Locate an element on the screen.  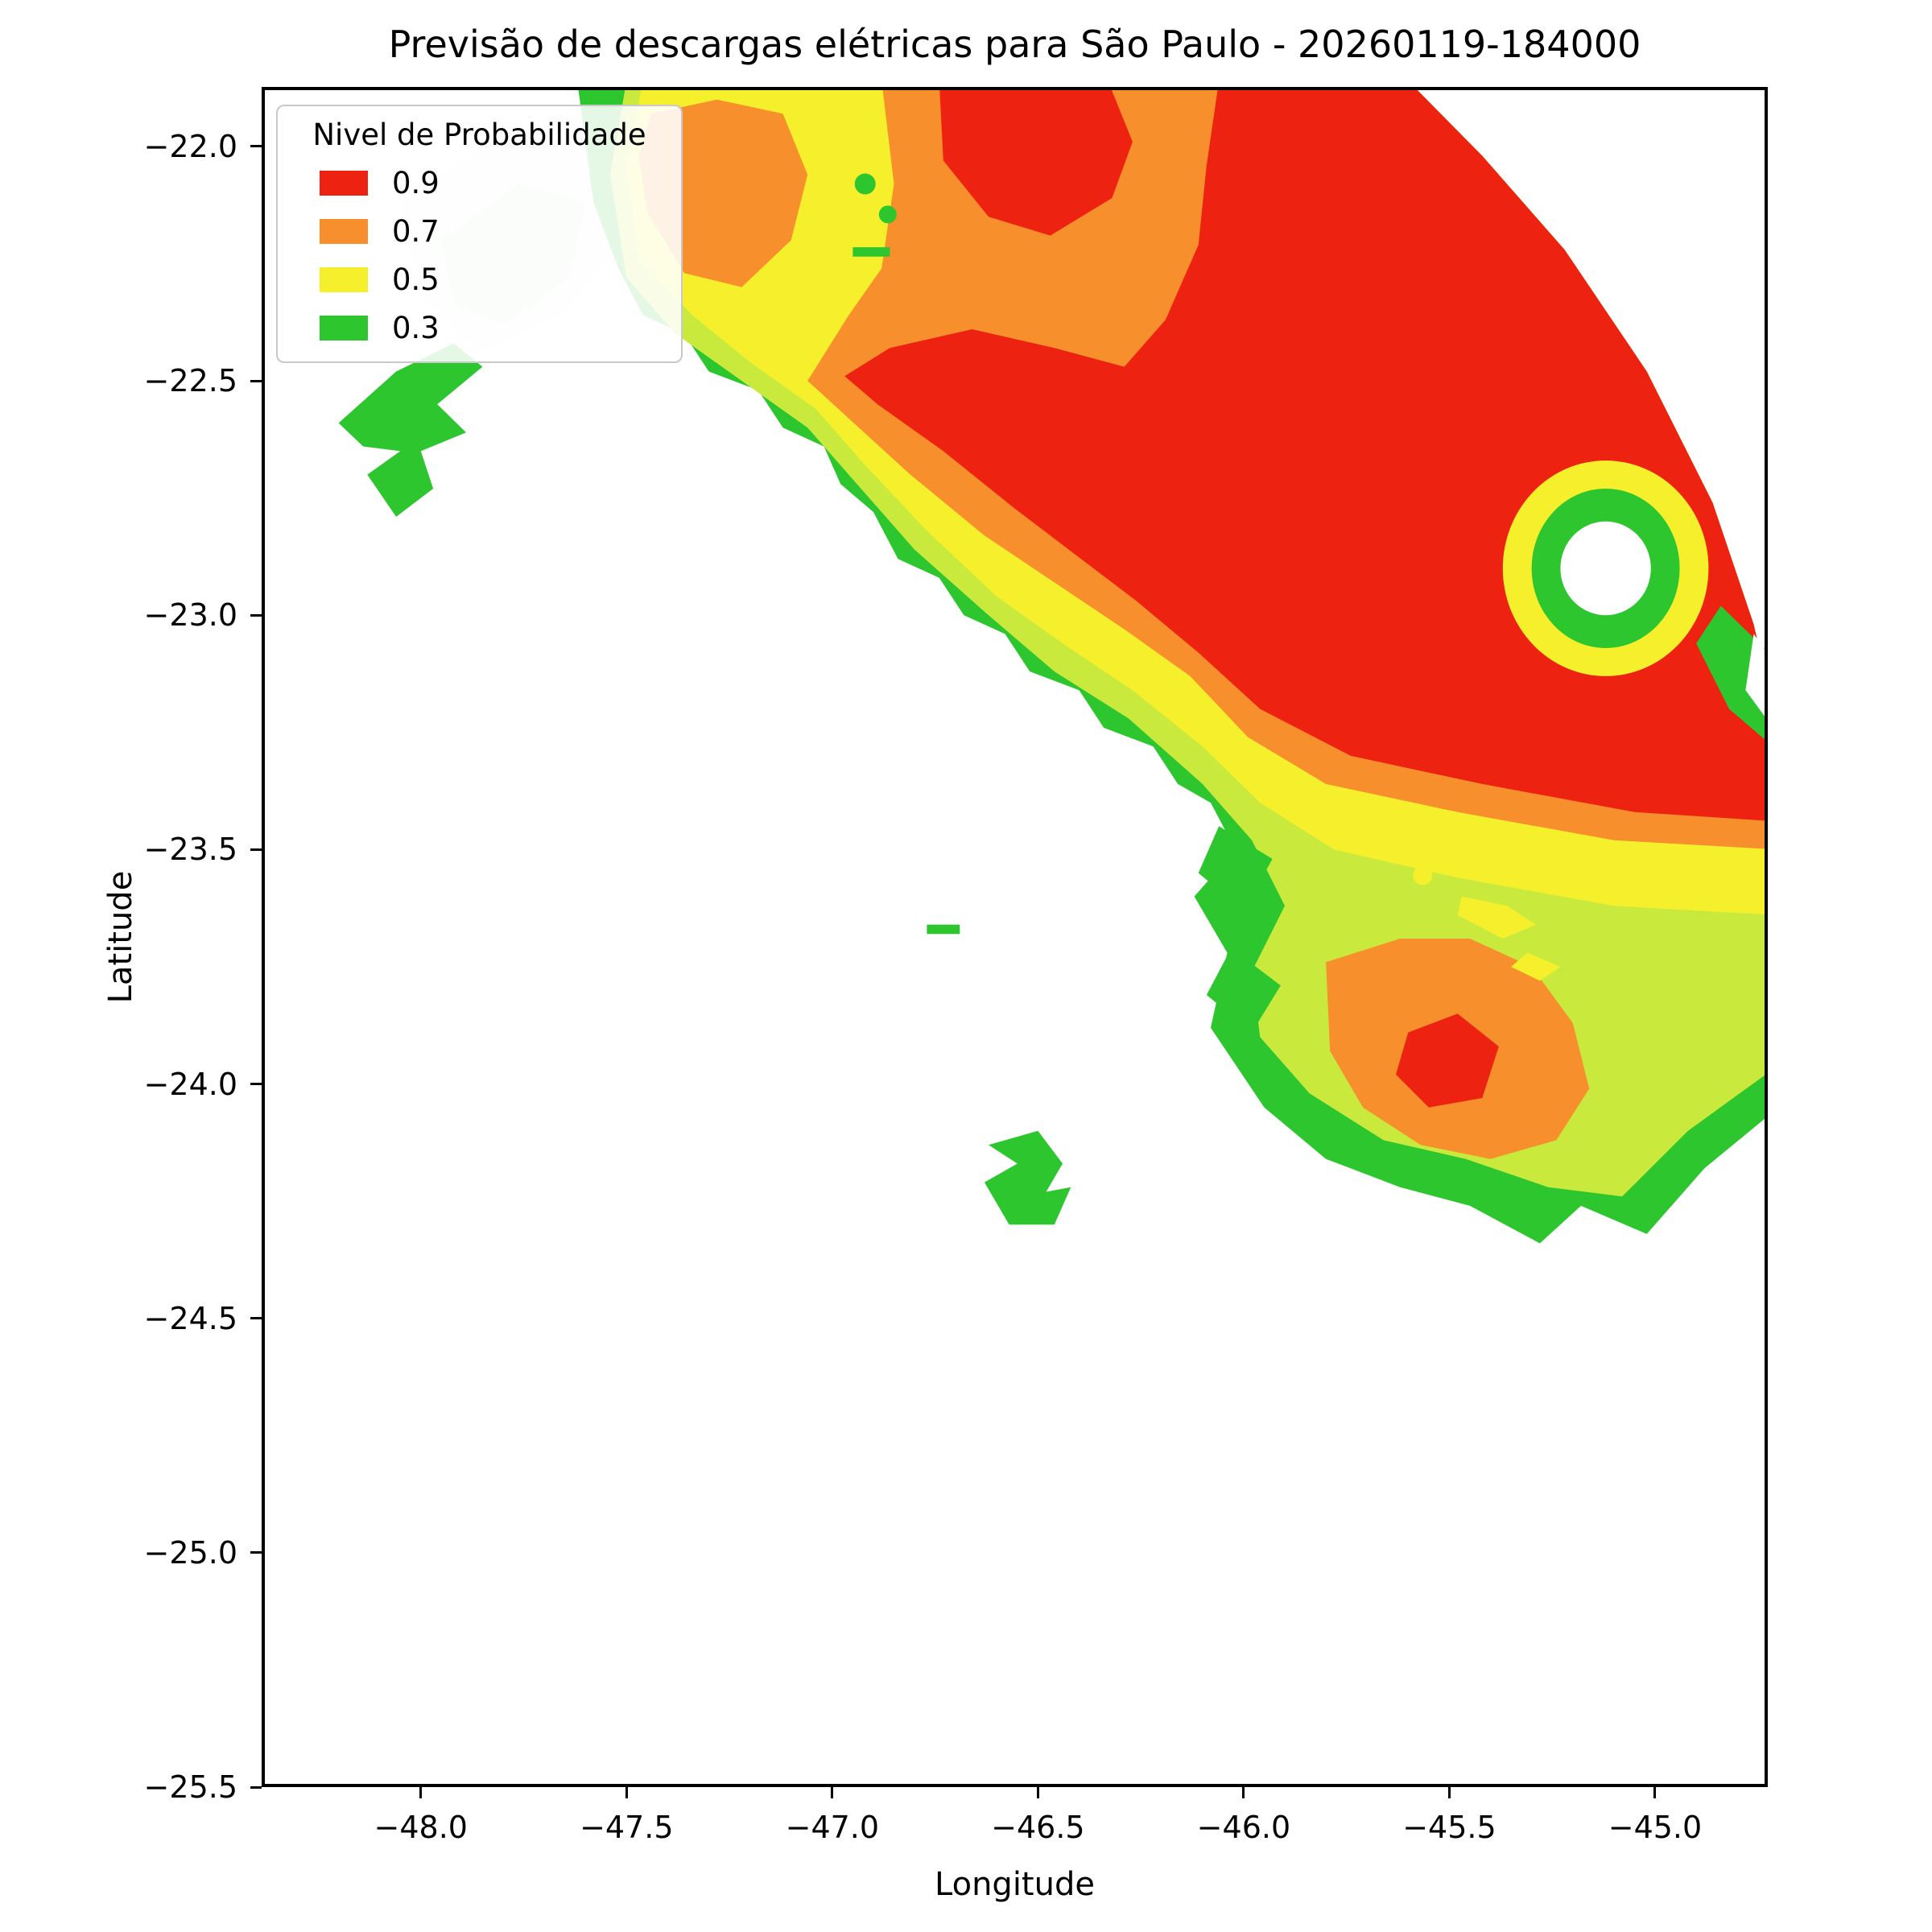
legend-swatch-0.5 is located at coordinates (344, 279).